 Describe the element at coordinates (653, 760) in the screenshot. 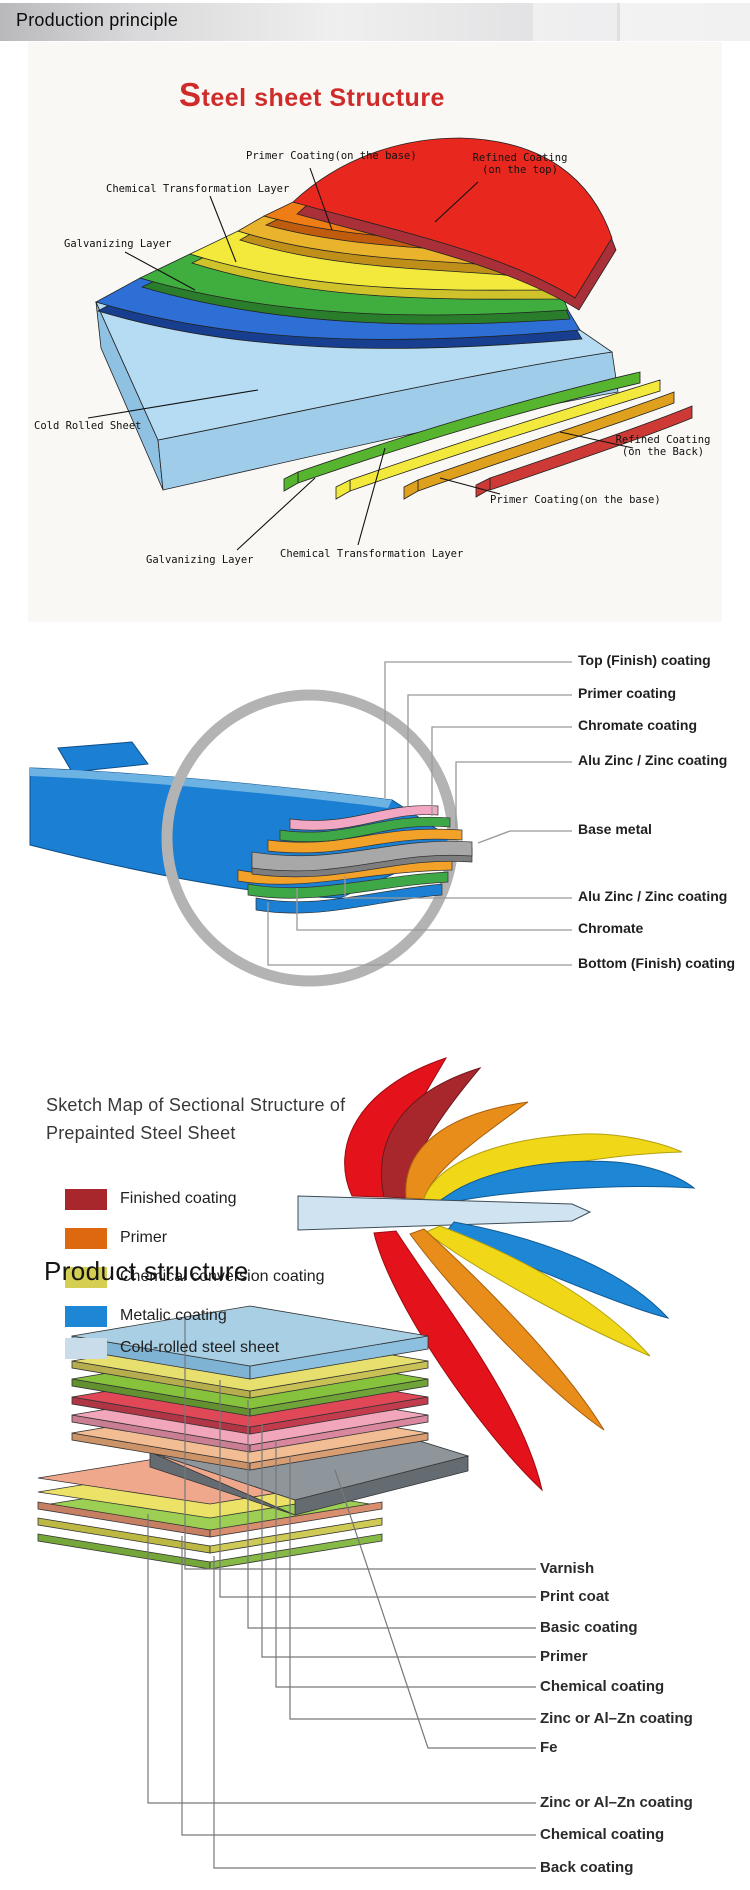

I see `label-alu-zinc-coating-top: Alu Zinc / Zinc coating` at that location.